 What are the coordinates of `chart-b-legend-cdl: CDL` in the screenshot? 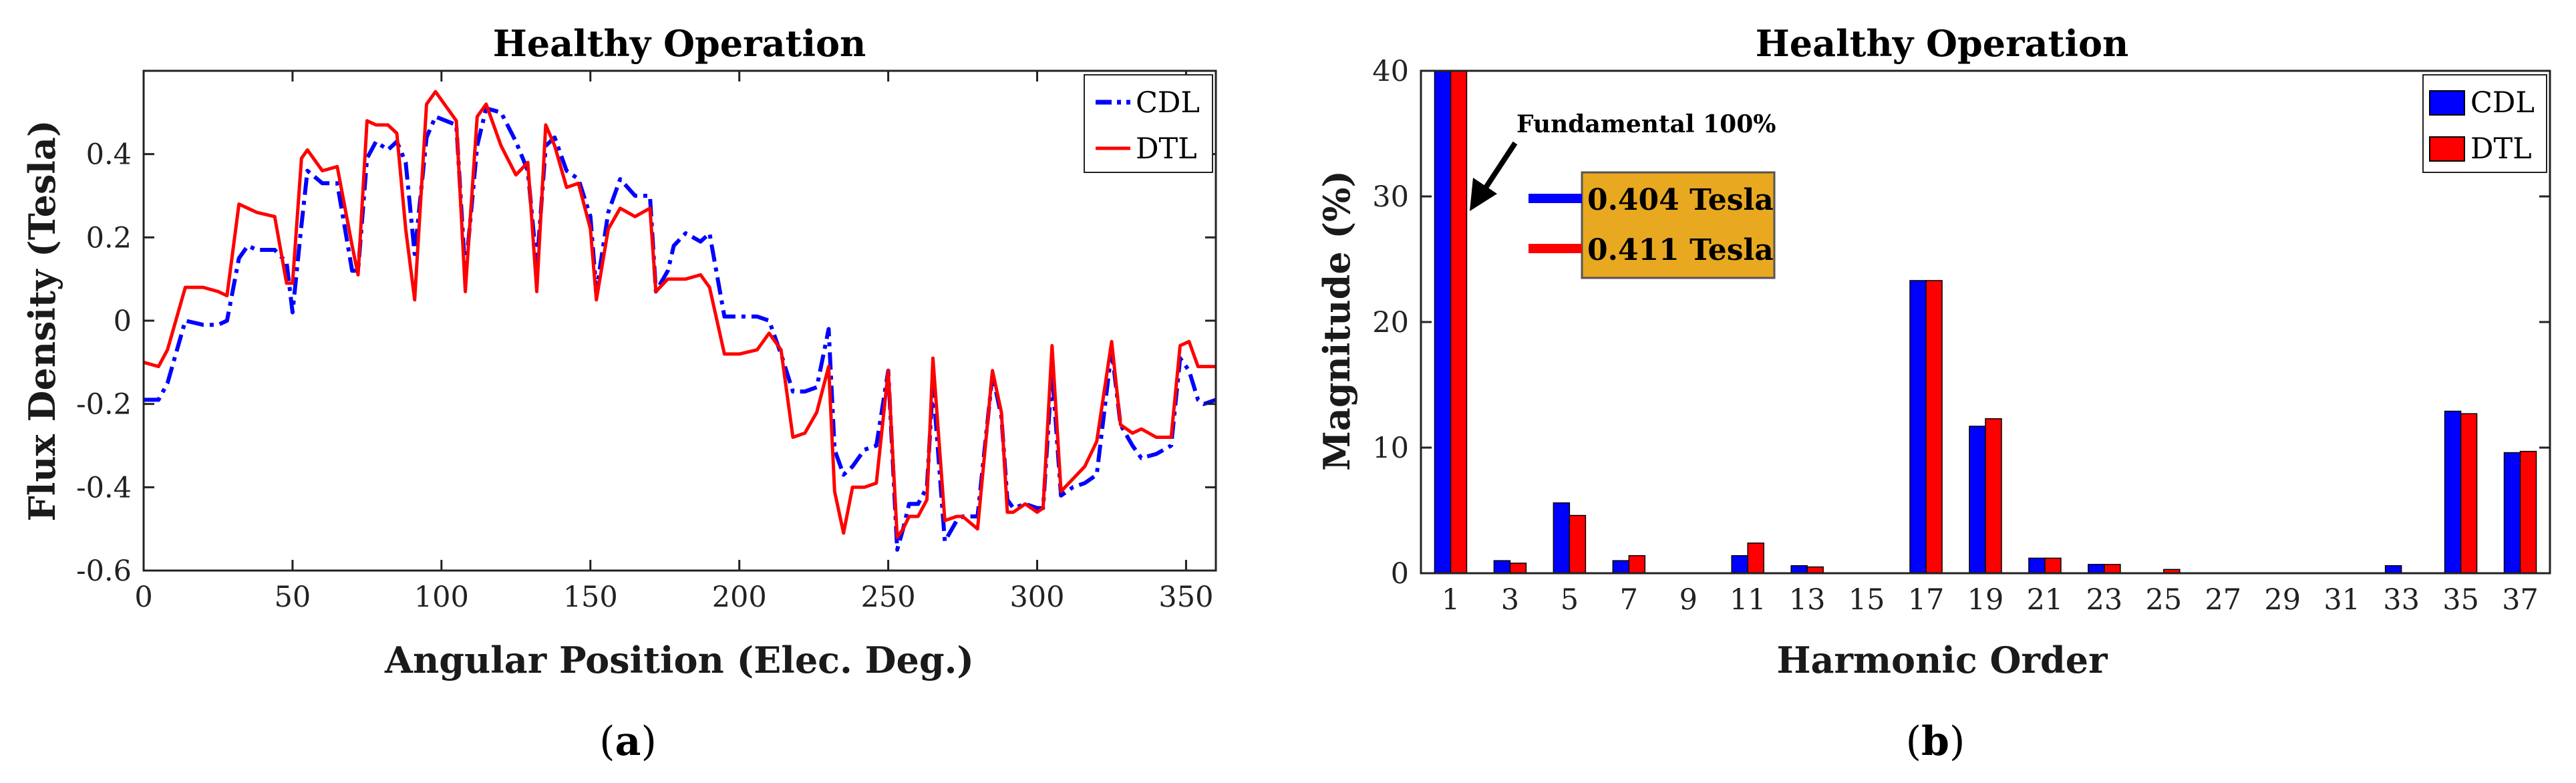 It's located at (2502, 103).